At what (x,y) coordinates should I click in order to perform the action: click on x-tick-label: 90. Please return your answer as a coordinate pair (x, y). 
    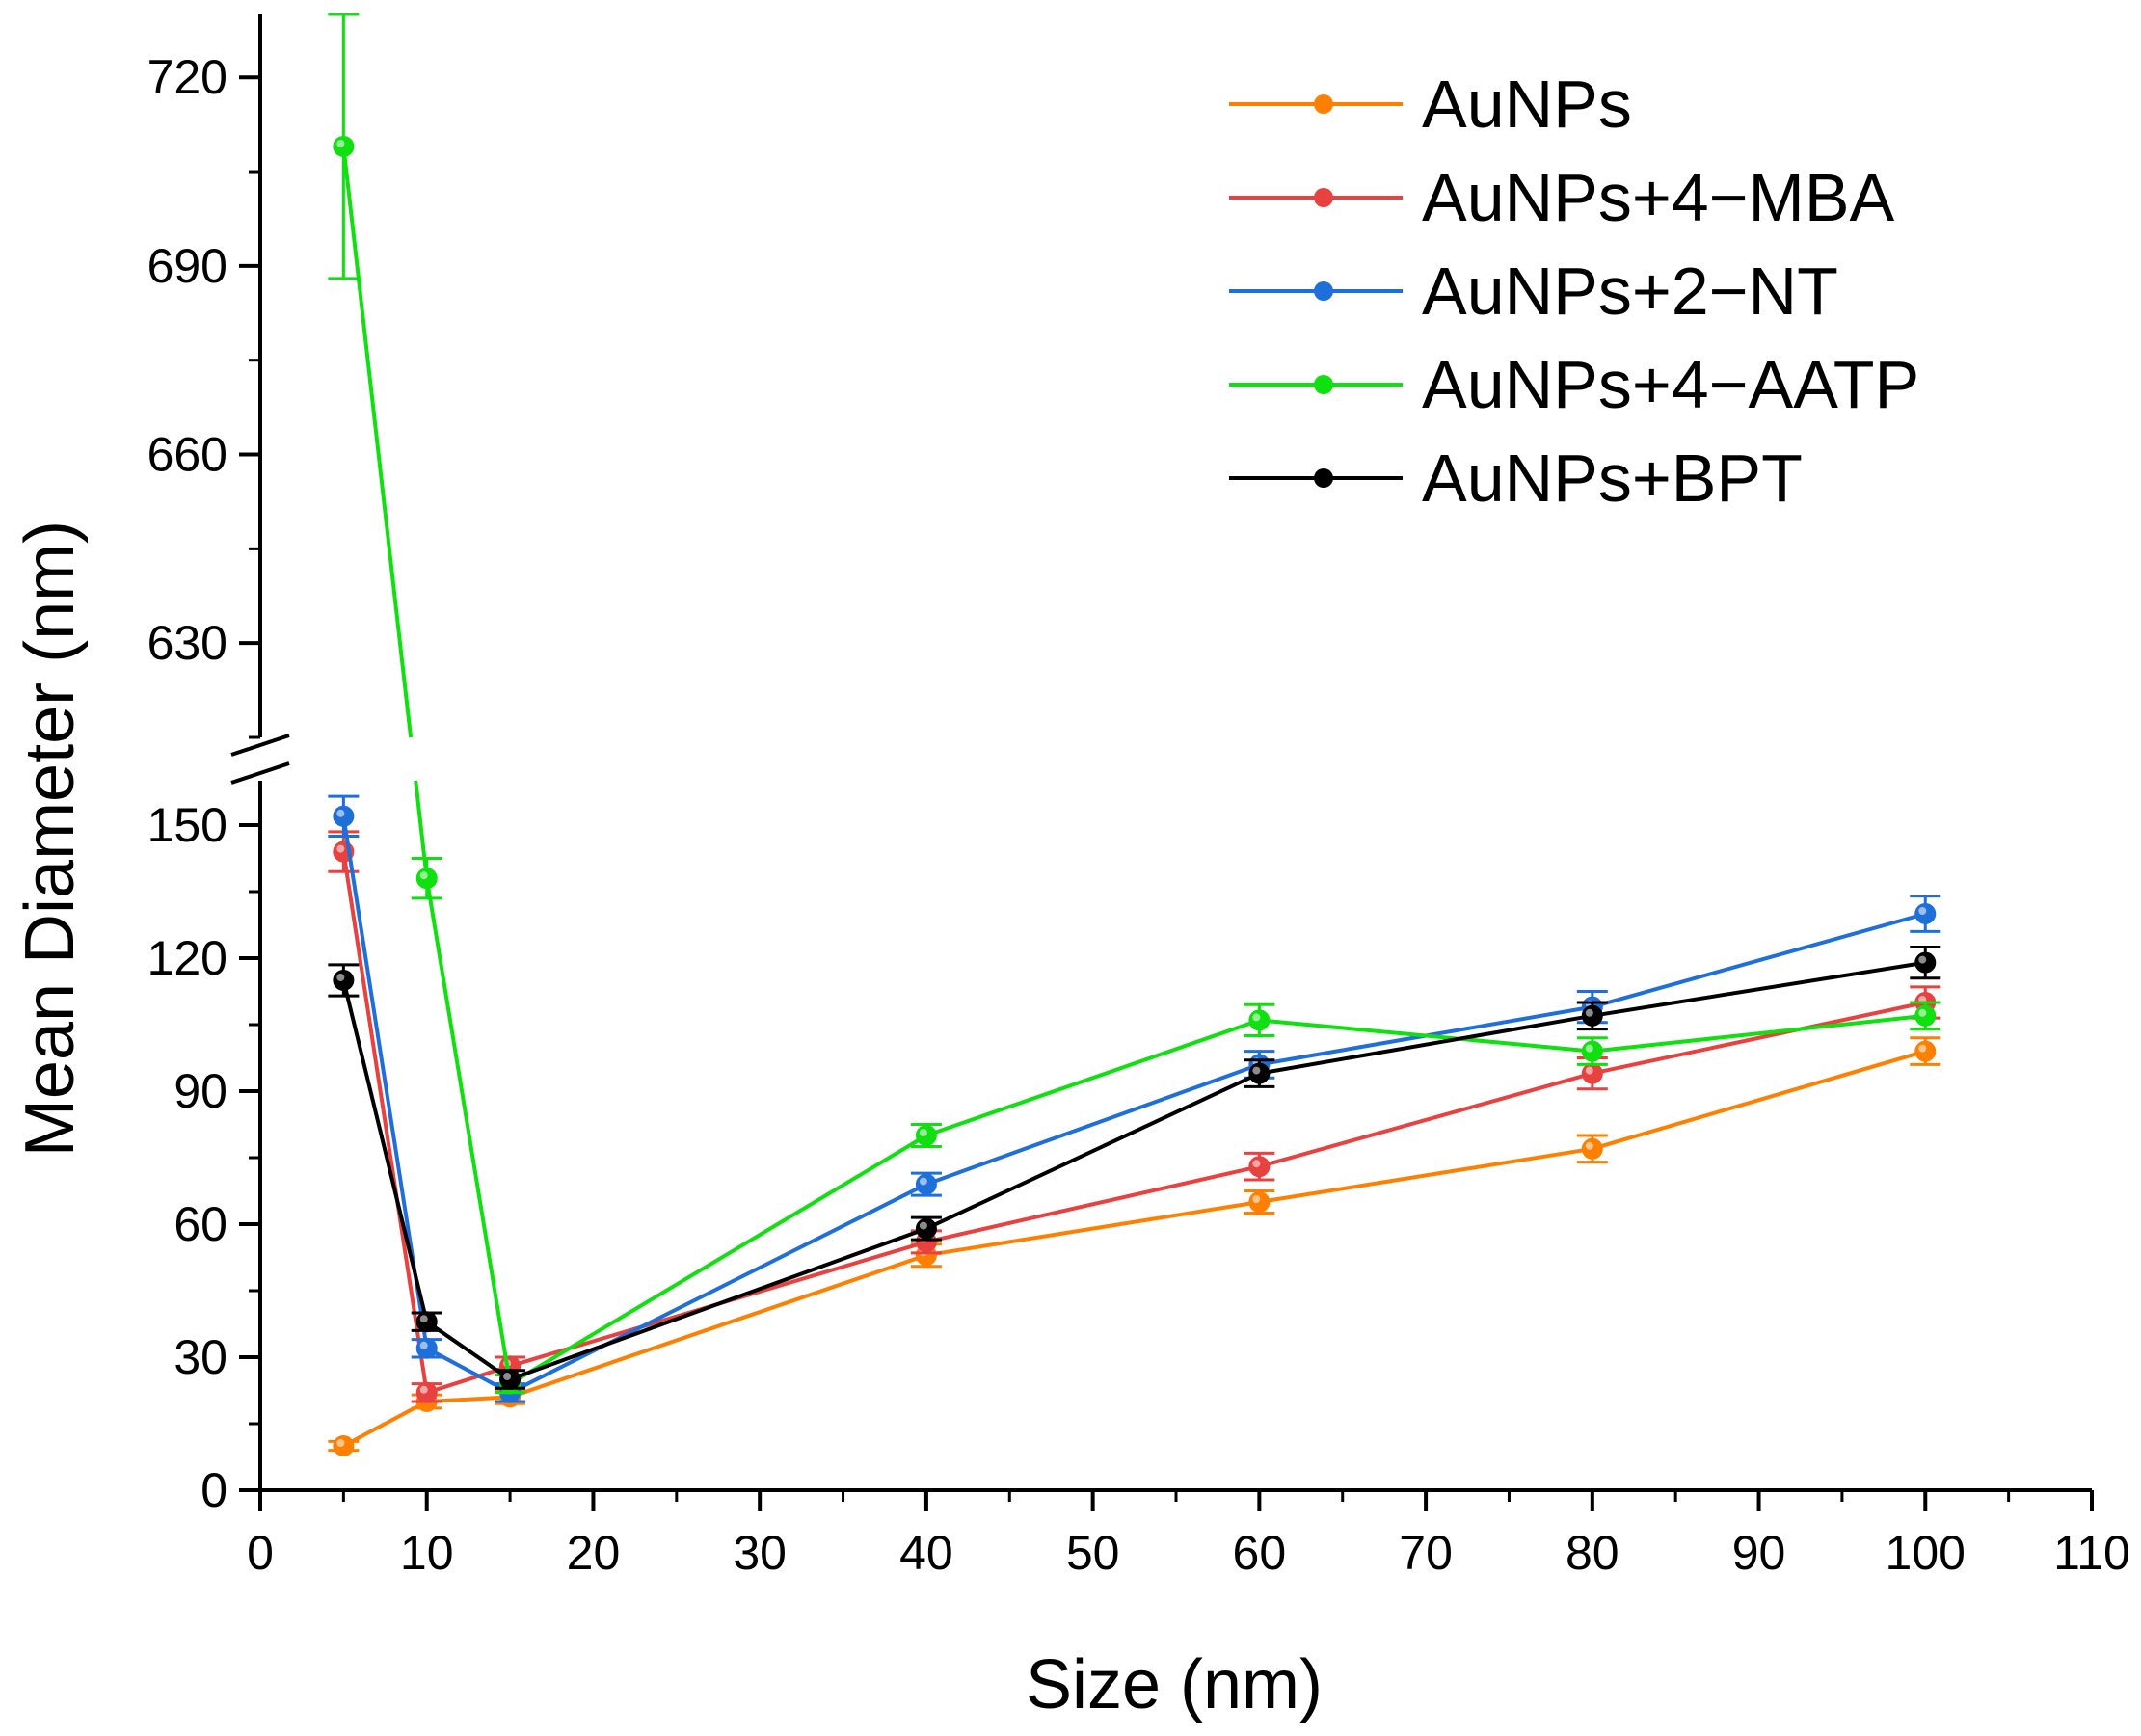
    Looking at the image, I should click on (1759, 1553).